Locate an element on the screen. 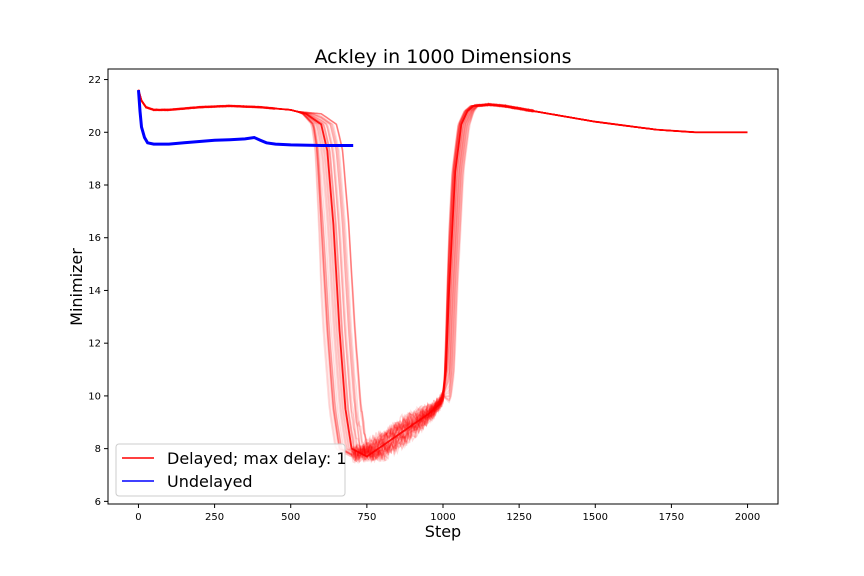 The height and width of the screenshot is (576, 864). x-axis: 0 250 500 750 1000 1250 1500 1750 2000 is located at coordinates (447, 513).